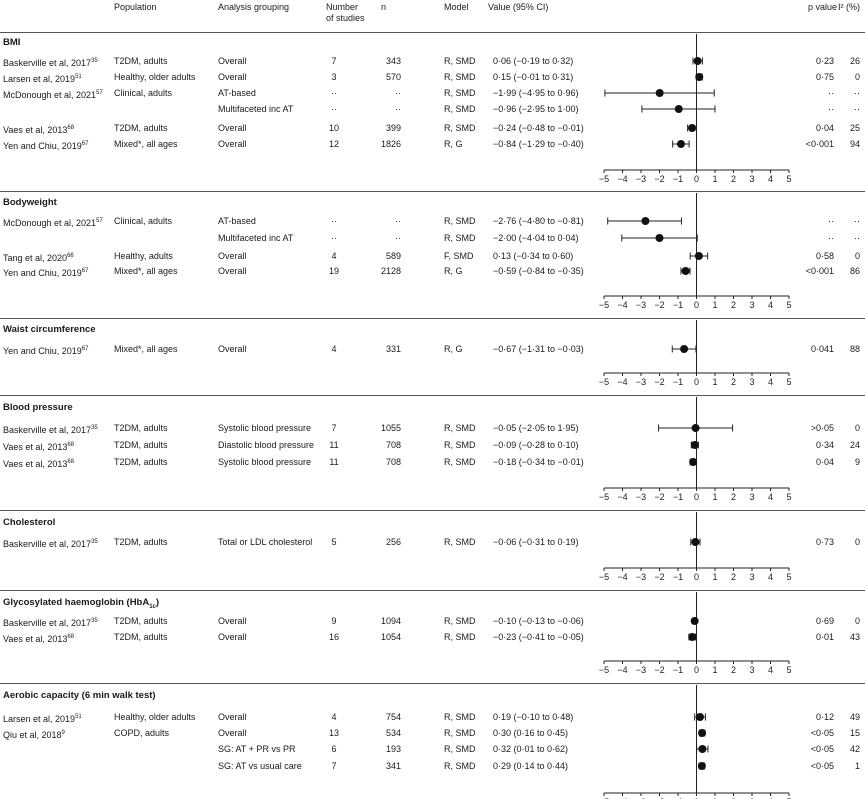 This screenshot has width=865, height=799. I want to click on section-title-text: Blood pressure, so click(38, 407).